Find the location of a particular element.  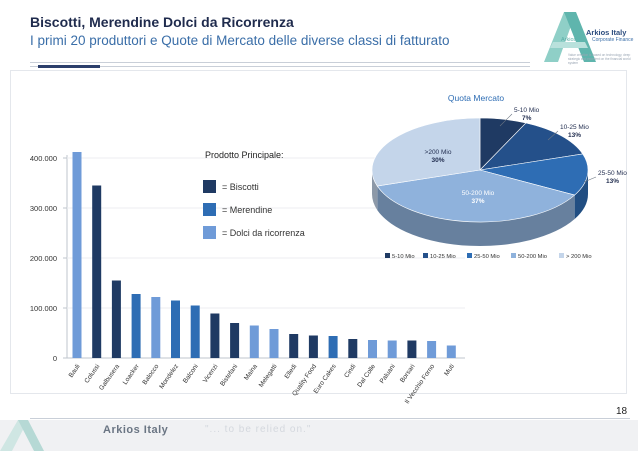

legend-title: Prodotto Principale: is located at coordinates (244, 155).